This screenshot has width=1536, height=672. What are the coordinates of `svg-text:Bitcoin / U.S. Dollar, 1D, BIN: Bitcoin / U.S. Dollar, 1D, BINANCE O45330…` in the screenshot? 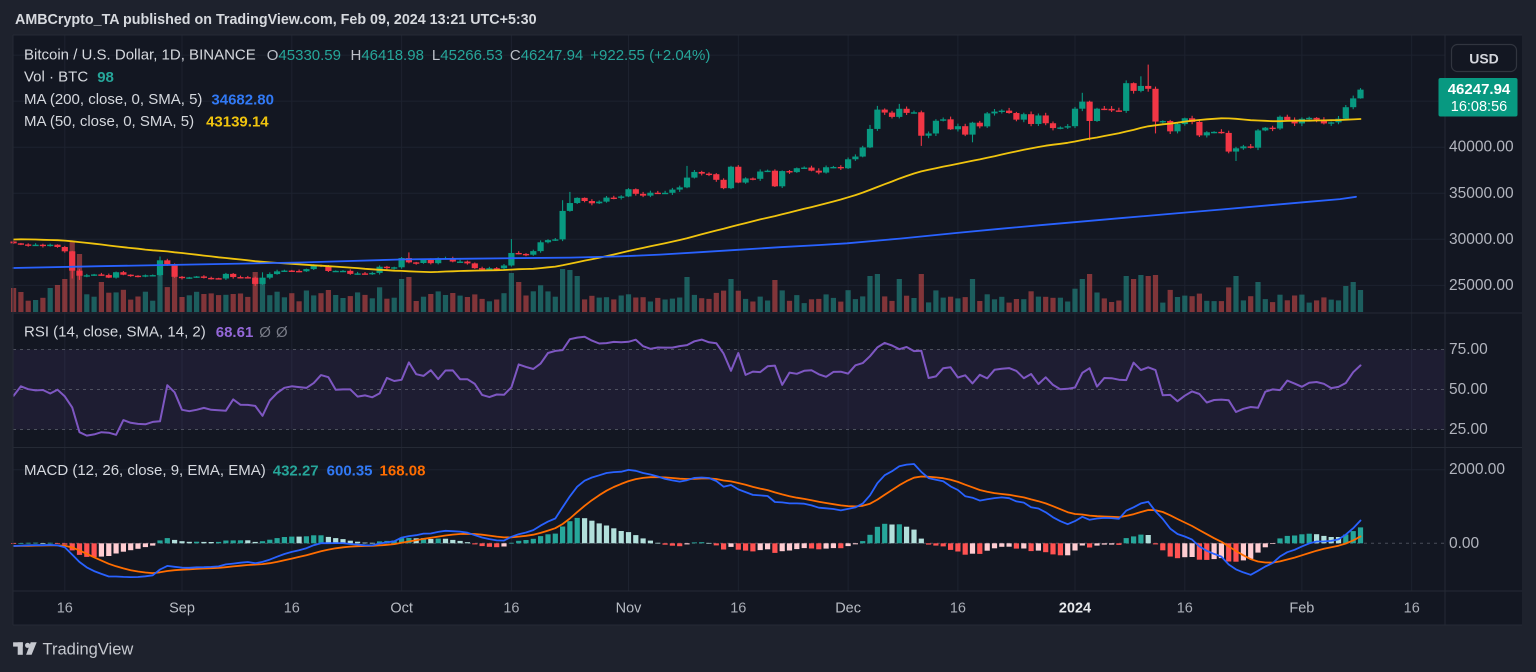 It's located at (367, 55).